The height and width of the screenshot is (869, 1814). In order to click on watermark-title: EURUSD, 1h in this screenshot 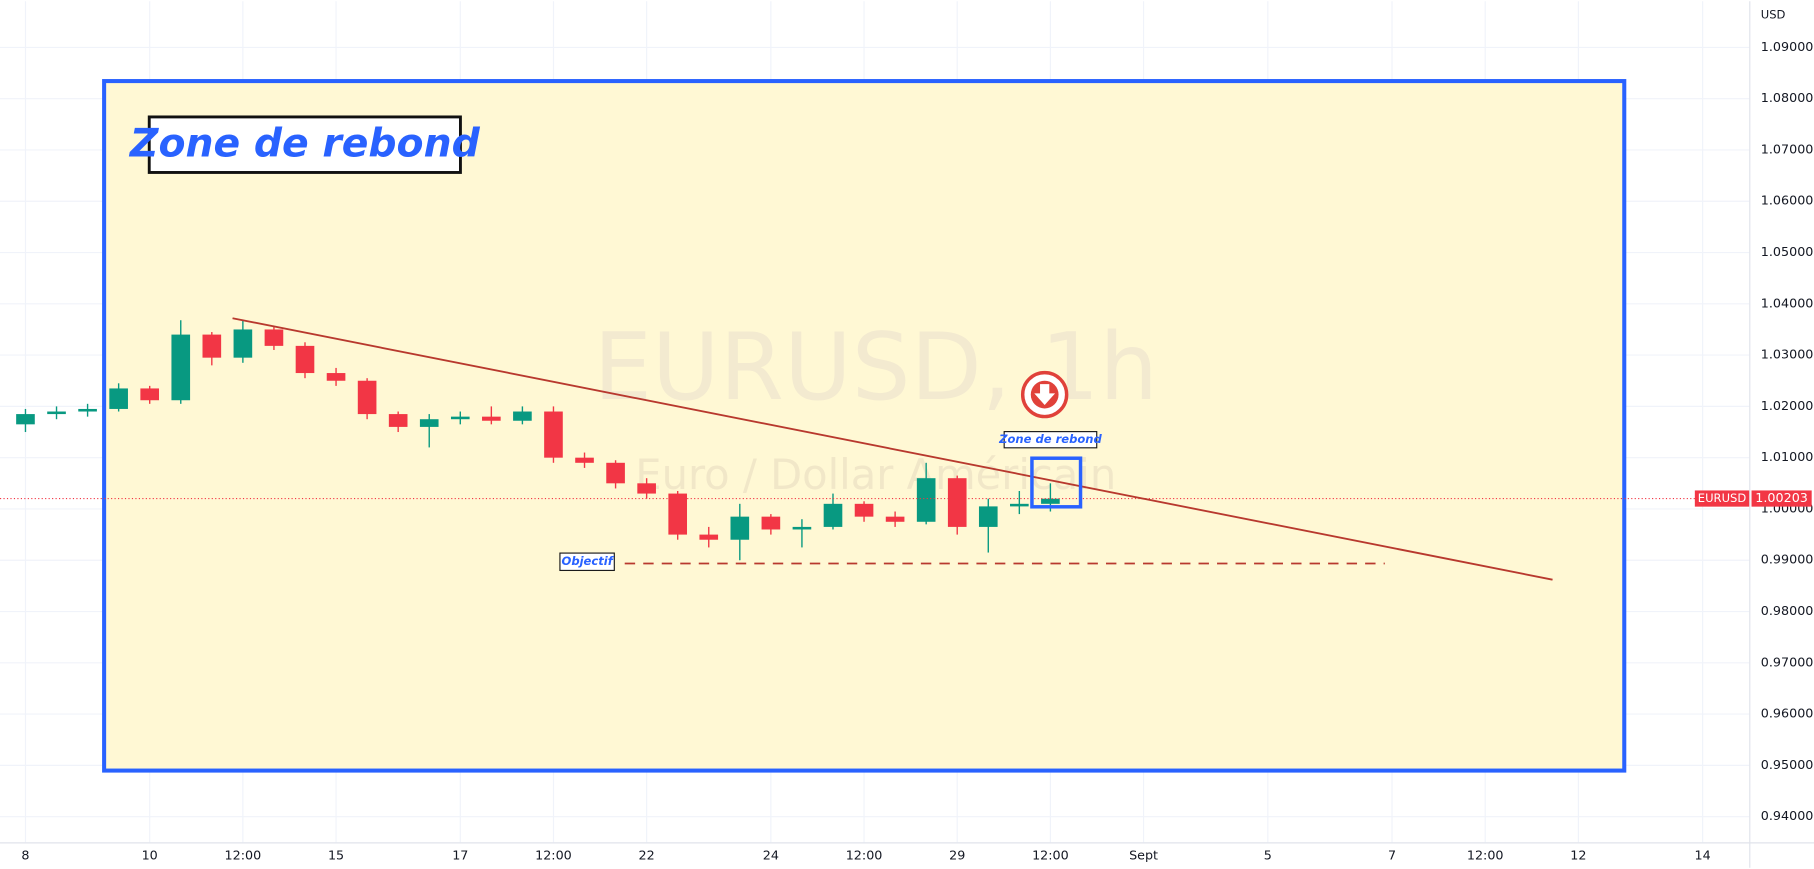, I will do `click(875, 367)`.